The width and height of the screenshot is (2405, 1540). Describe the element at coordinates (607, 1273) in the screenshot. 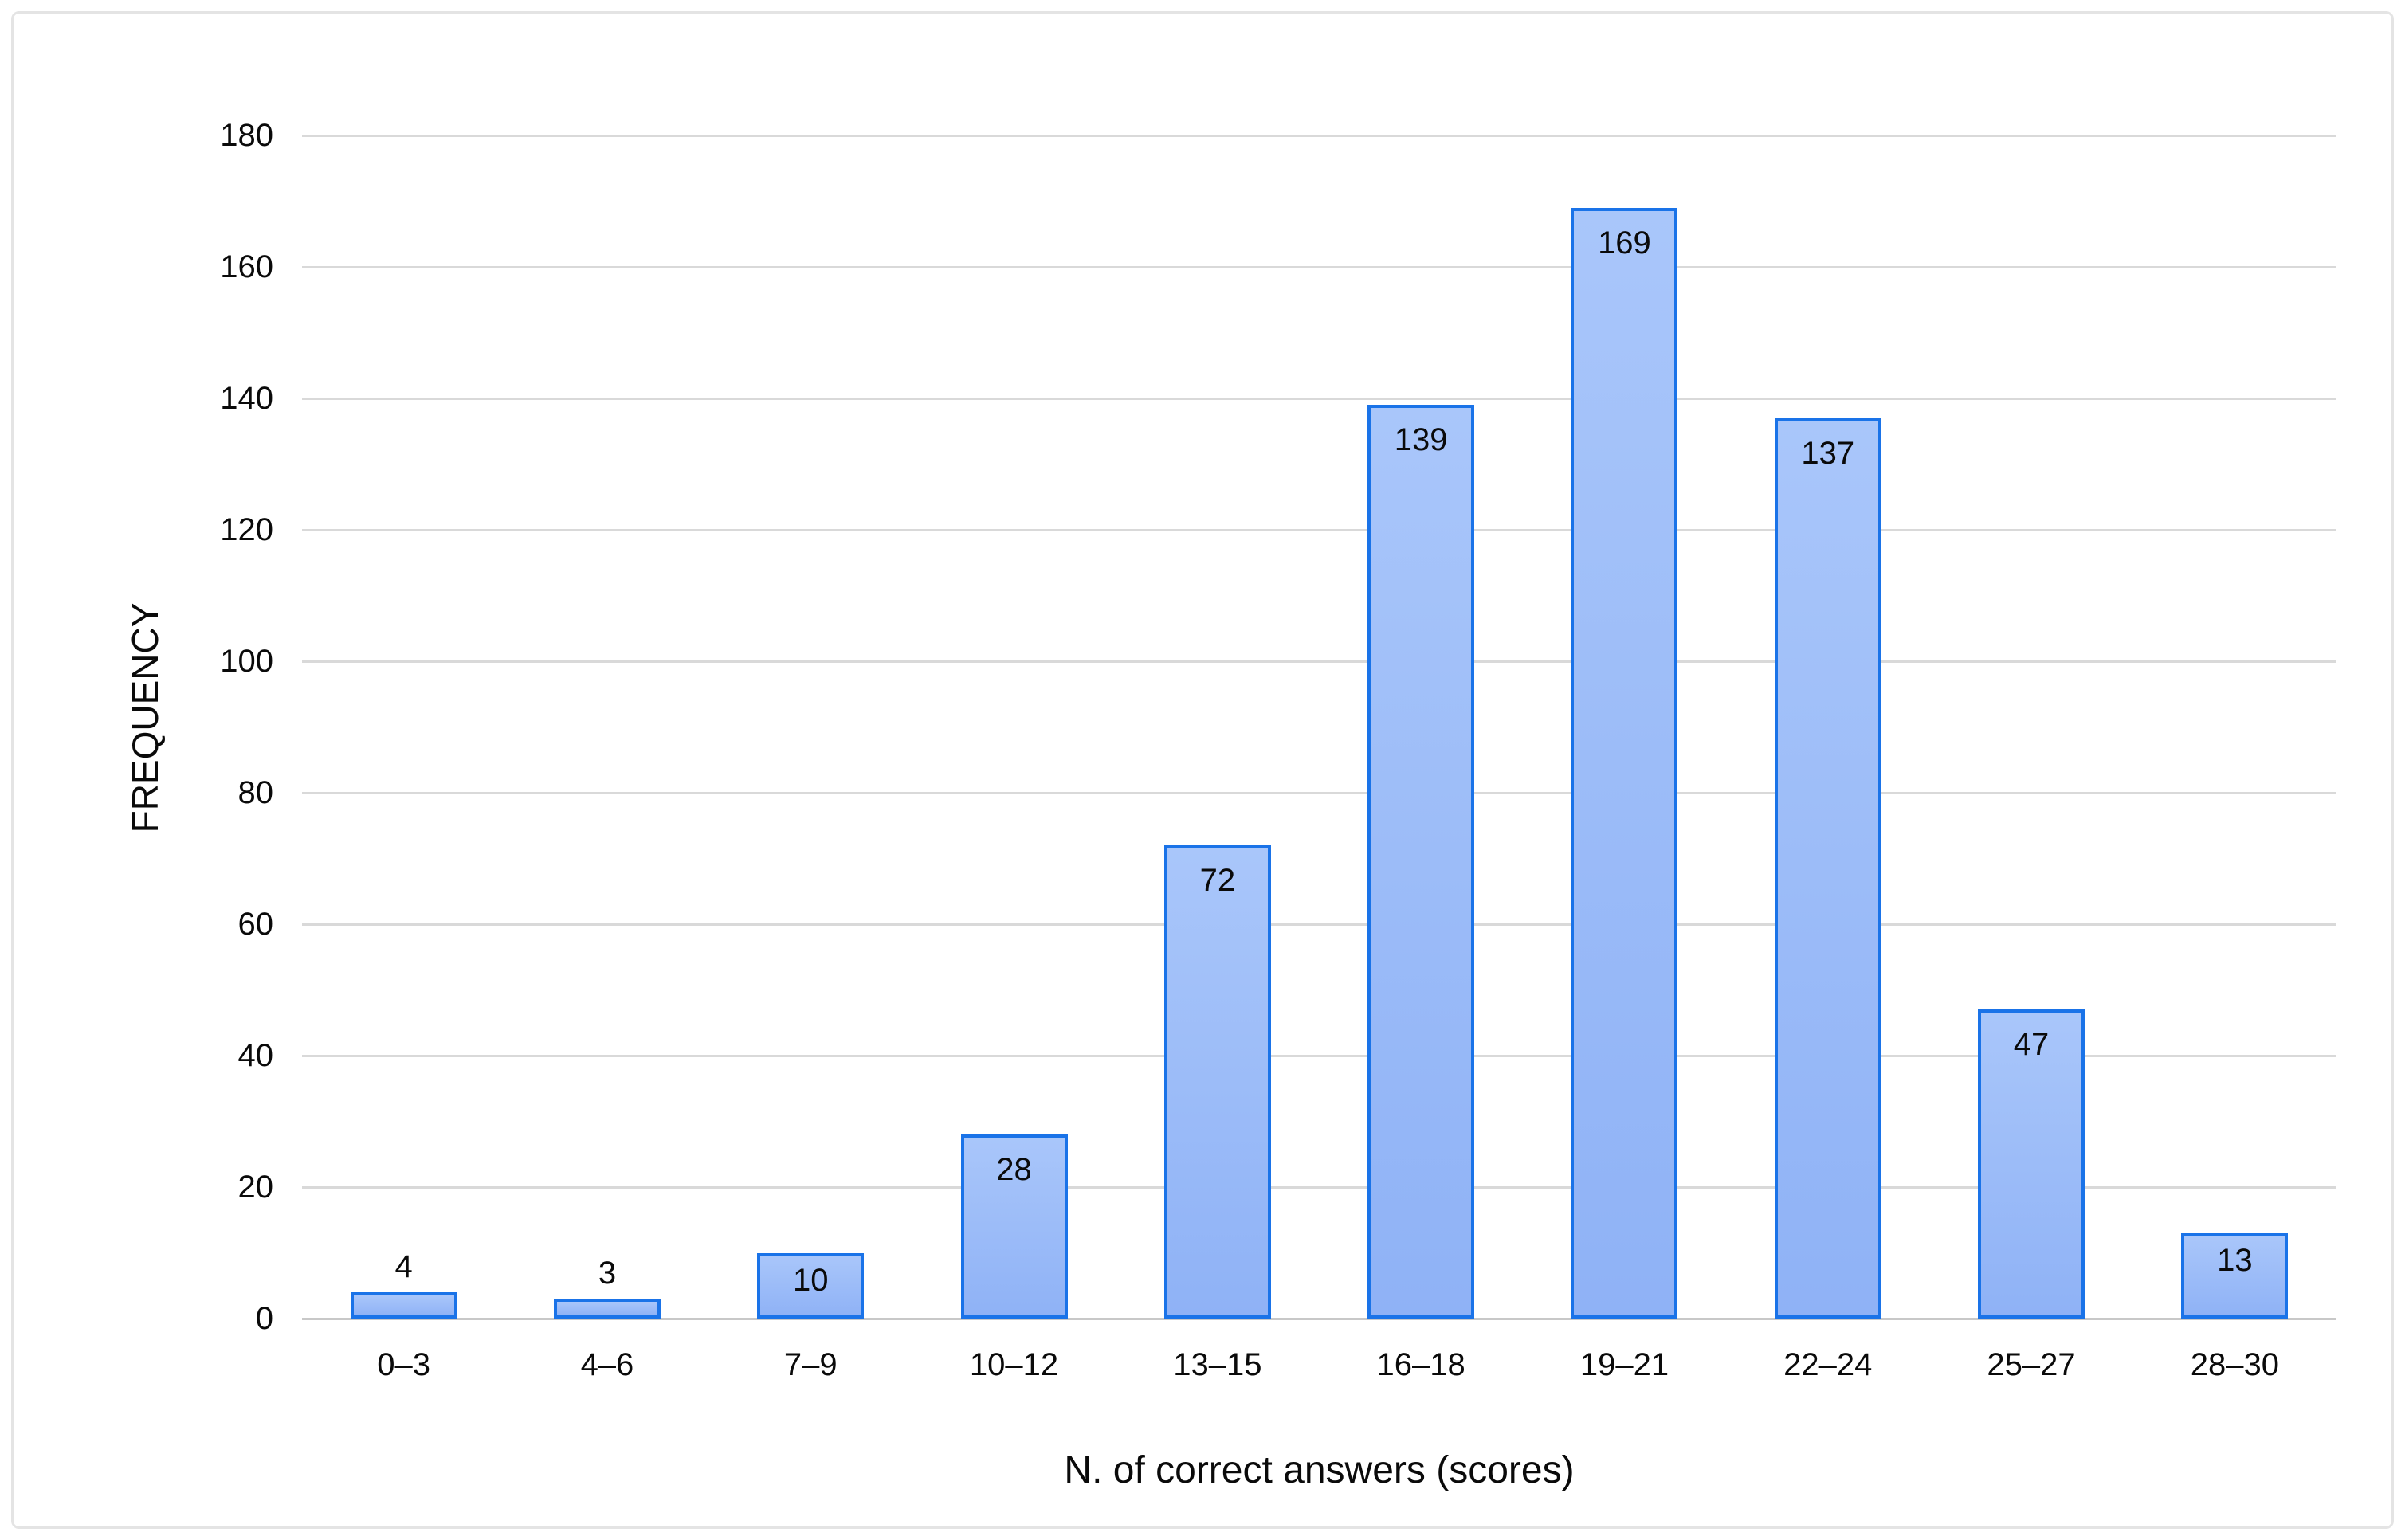

I see `bar-value-label-4–6: 3` at that location.